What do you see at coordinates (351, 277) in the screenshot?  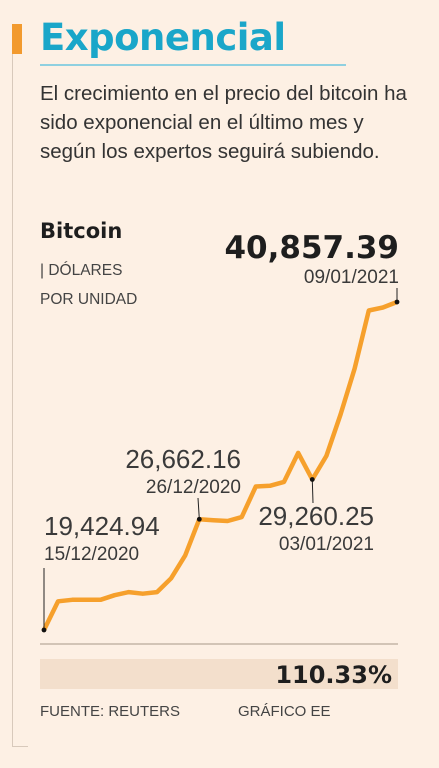 I see `data-label-date-4: 09/01/2021` at bounding box center [351, 277].